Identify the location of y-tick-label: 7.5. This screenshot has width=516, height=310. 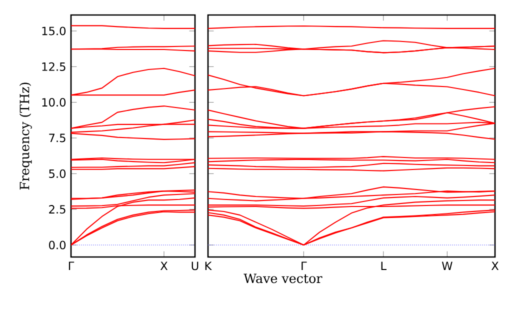
(57, 138).